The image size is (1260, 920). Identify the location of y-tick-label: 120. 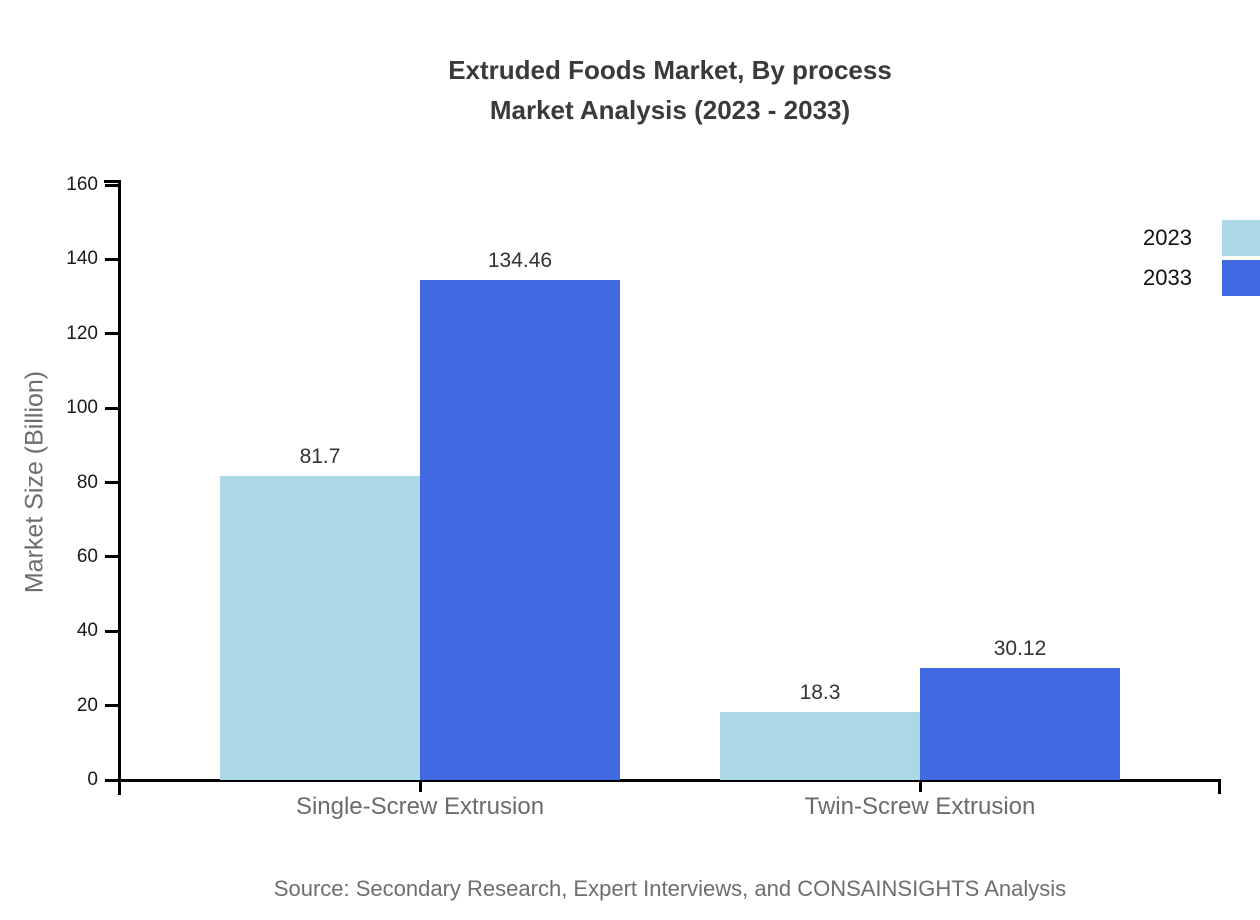
(82, 333).